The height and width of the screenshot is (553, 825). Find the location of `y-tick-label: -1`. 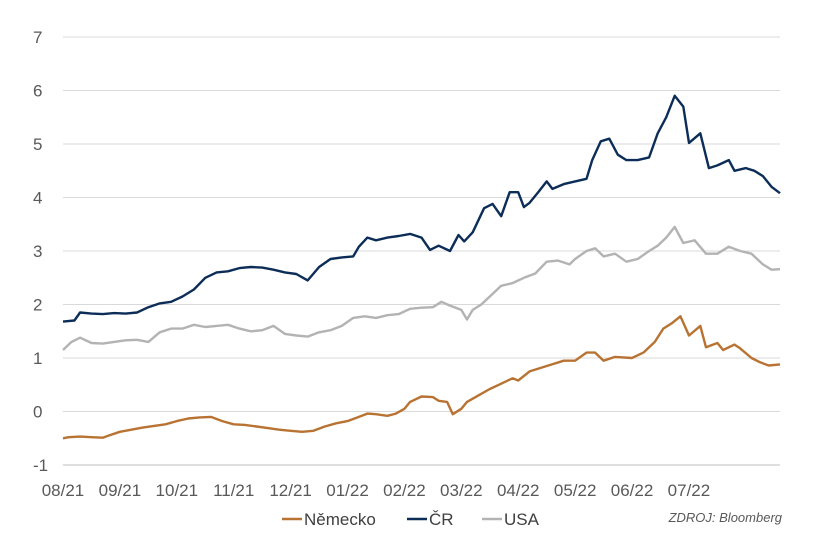

y-tick-label: -1 is located at coordinates (40, 465).